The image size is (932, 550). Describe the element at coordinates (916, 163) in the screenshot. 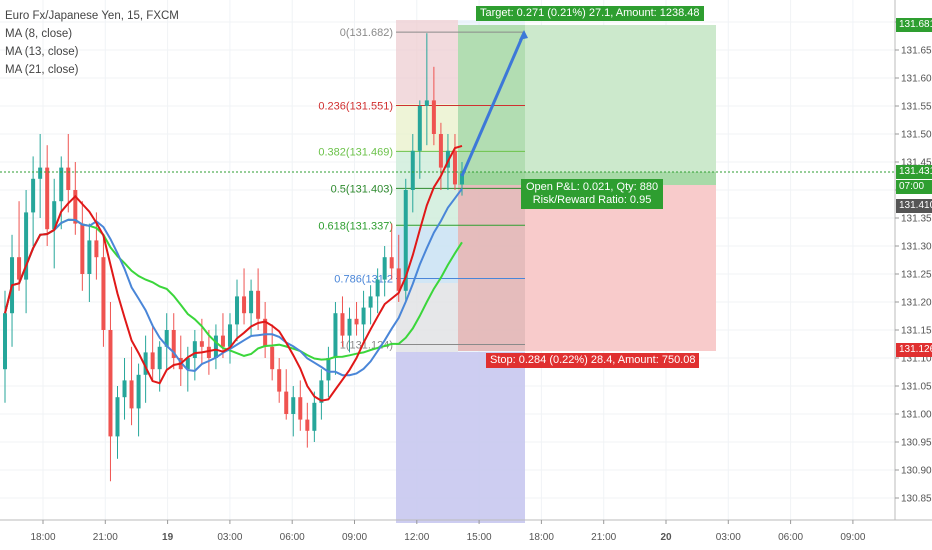

I see `y-tick-label: 131.450` at that location.